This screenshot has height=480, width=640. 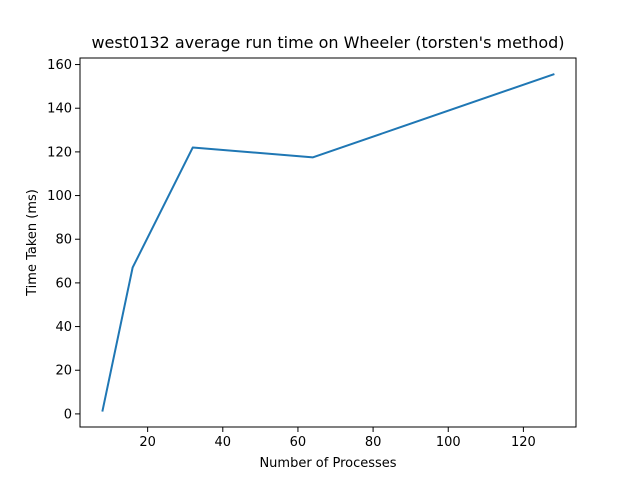 What do you see at coordinates (523, 442) in the screenshot?
I see `x-tick-label: 120` at bounding box center [523, 442].